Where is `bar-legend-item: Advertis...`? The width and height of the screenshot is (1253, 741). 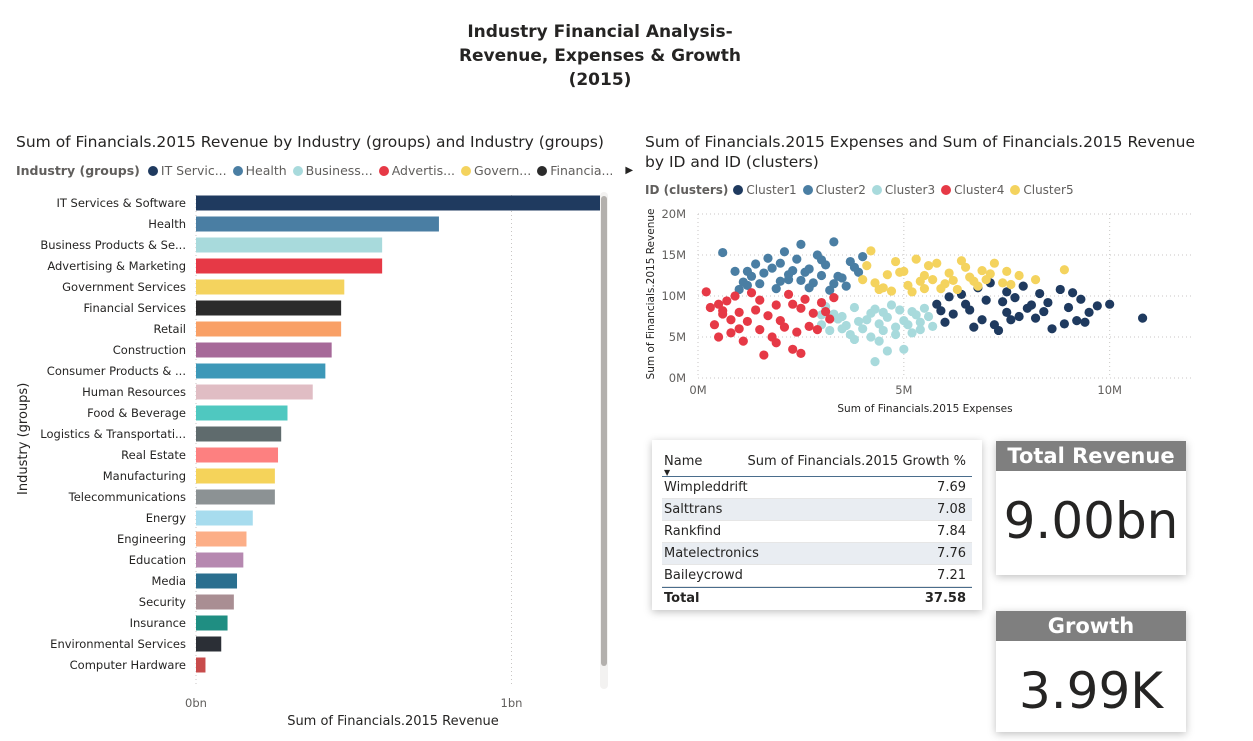
bar-legend-item: Advertis... is located at coordinates (416, 170).